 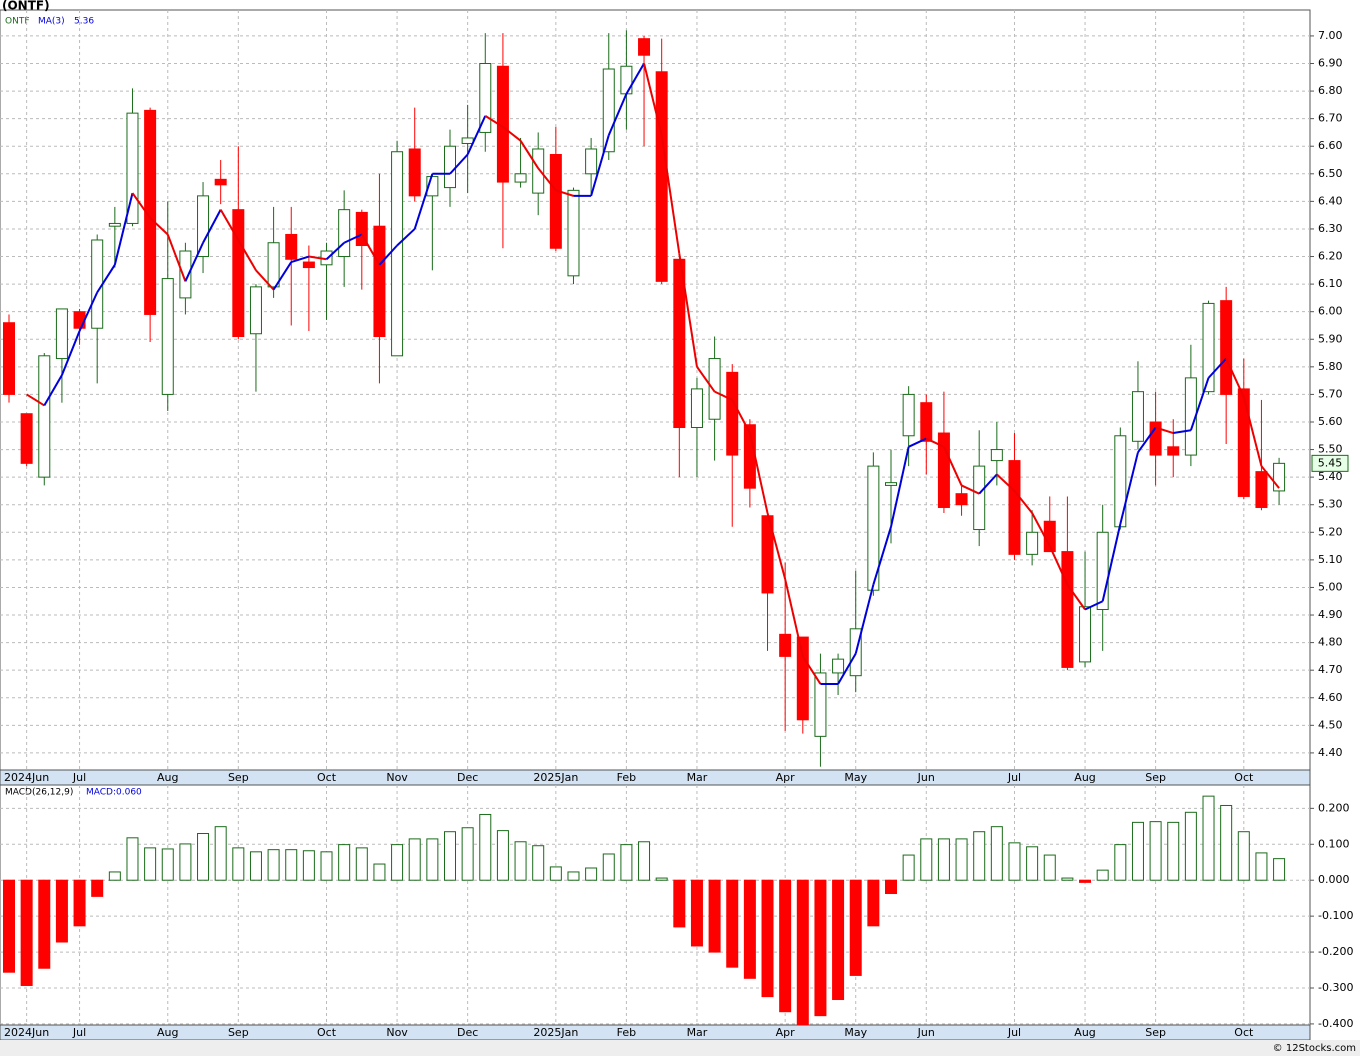 I want to click on legend-ma-value: 5.36, so click(x=84, y=22).